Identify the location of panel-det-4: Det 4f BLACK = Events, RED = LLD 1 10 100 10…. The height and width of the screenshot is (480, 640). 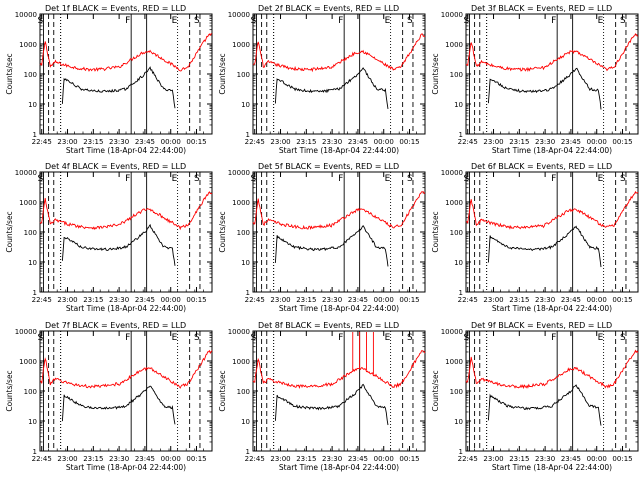
(109, 237).